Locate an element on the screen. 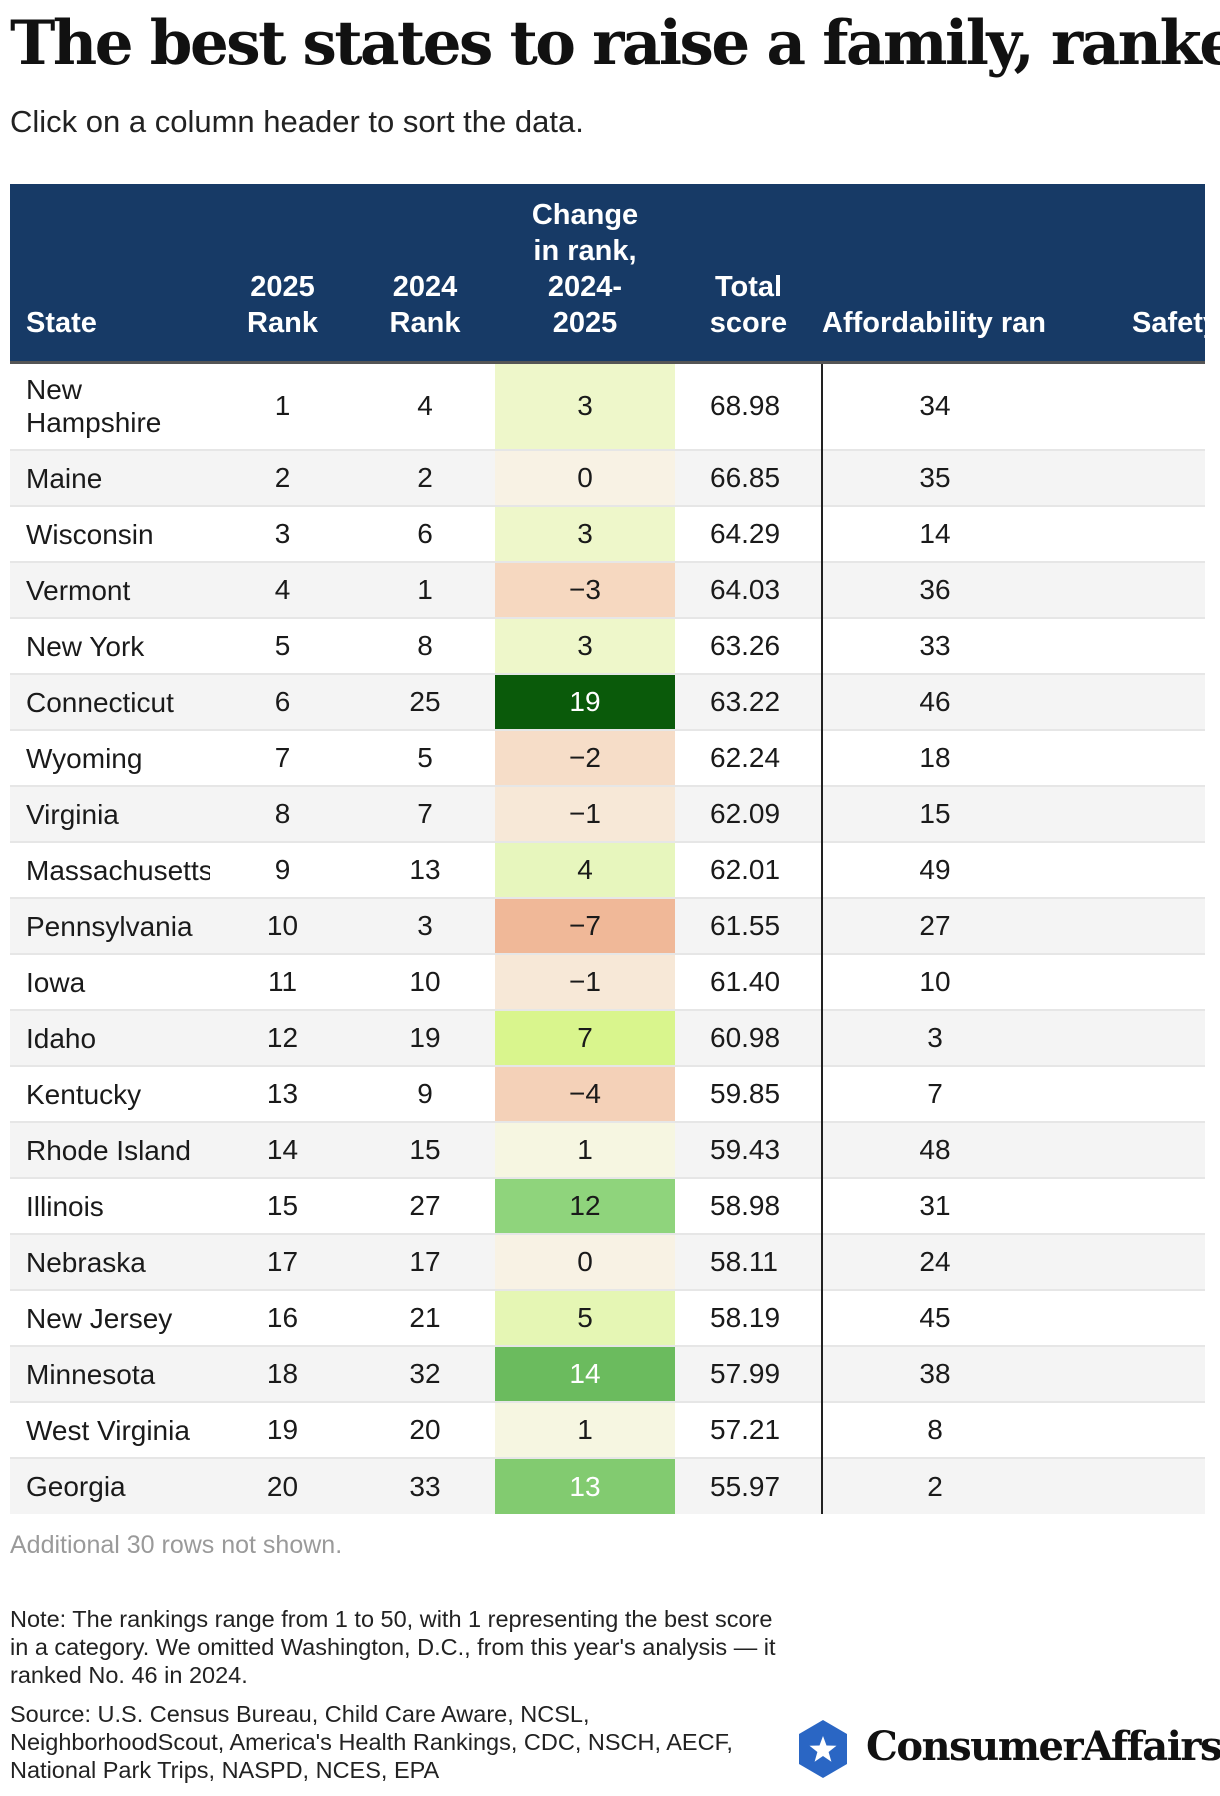 The width and height of the screenshot is (1220, 1796). column-header-state: State is located at coordinates (110, 274).